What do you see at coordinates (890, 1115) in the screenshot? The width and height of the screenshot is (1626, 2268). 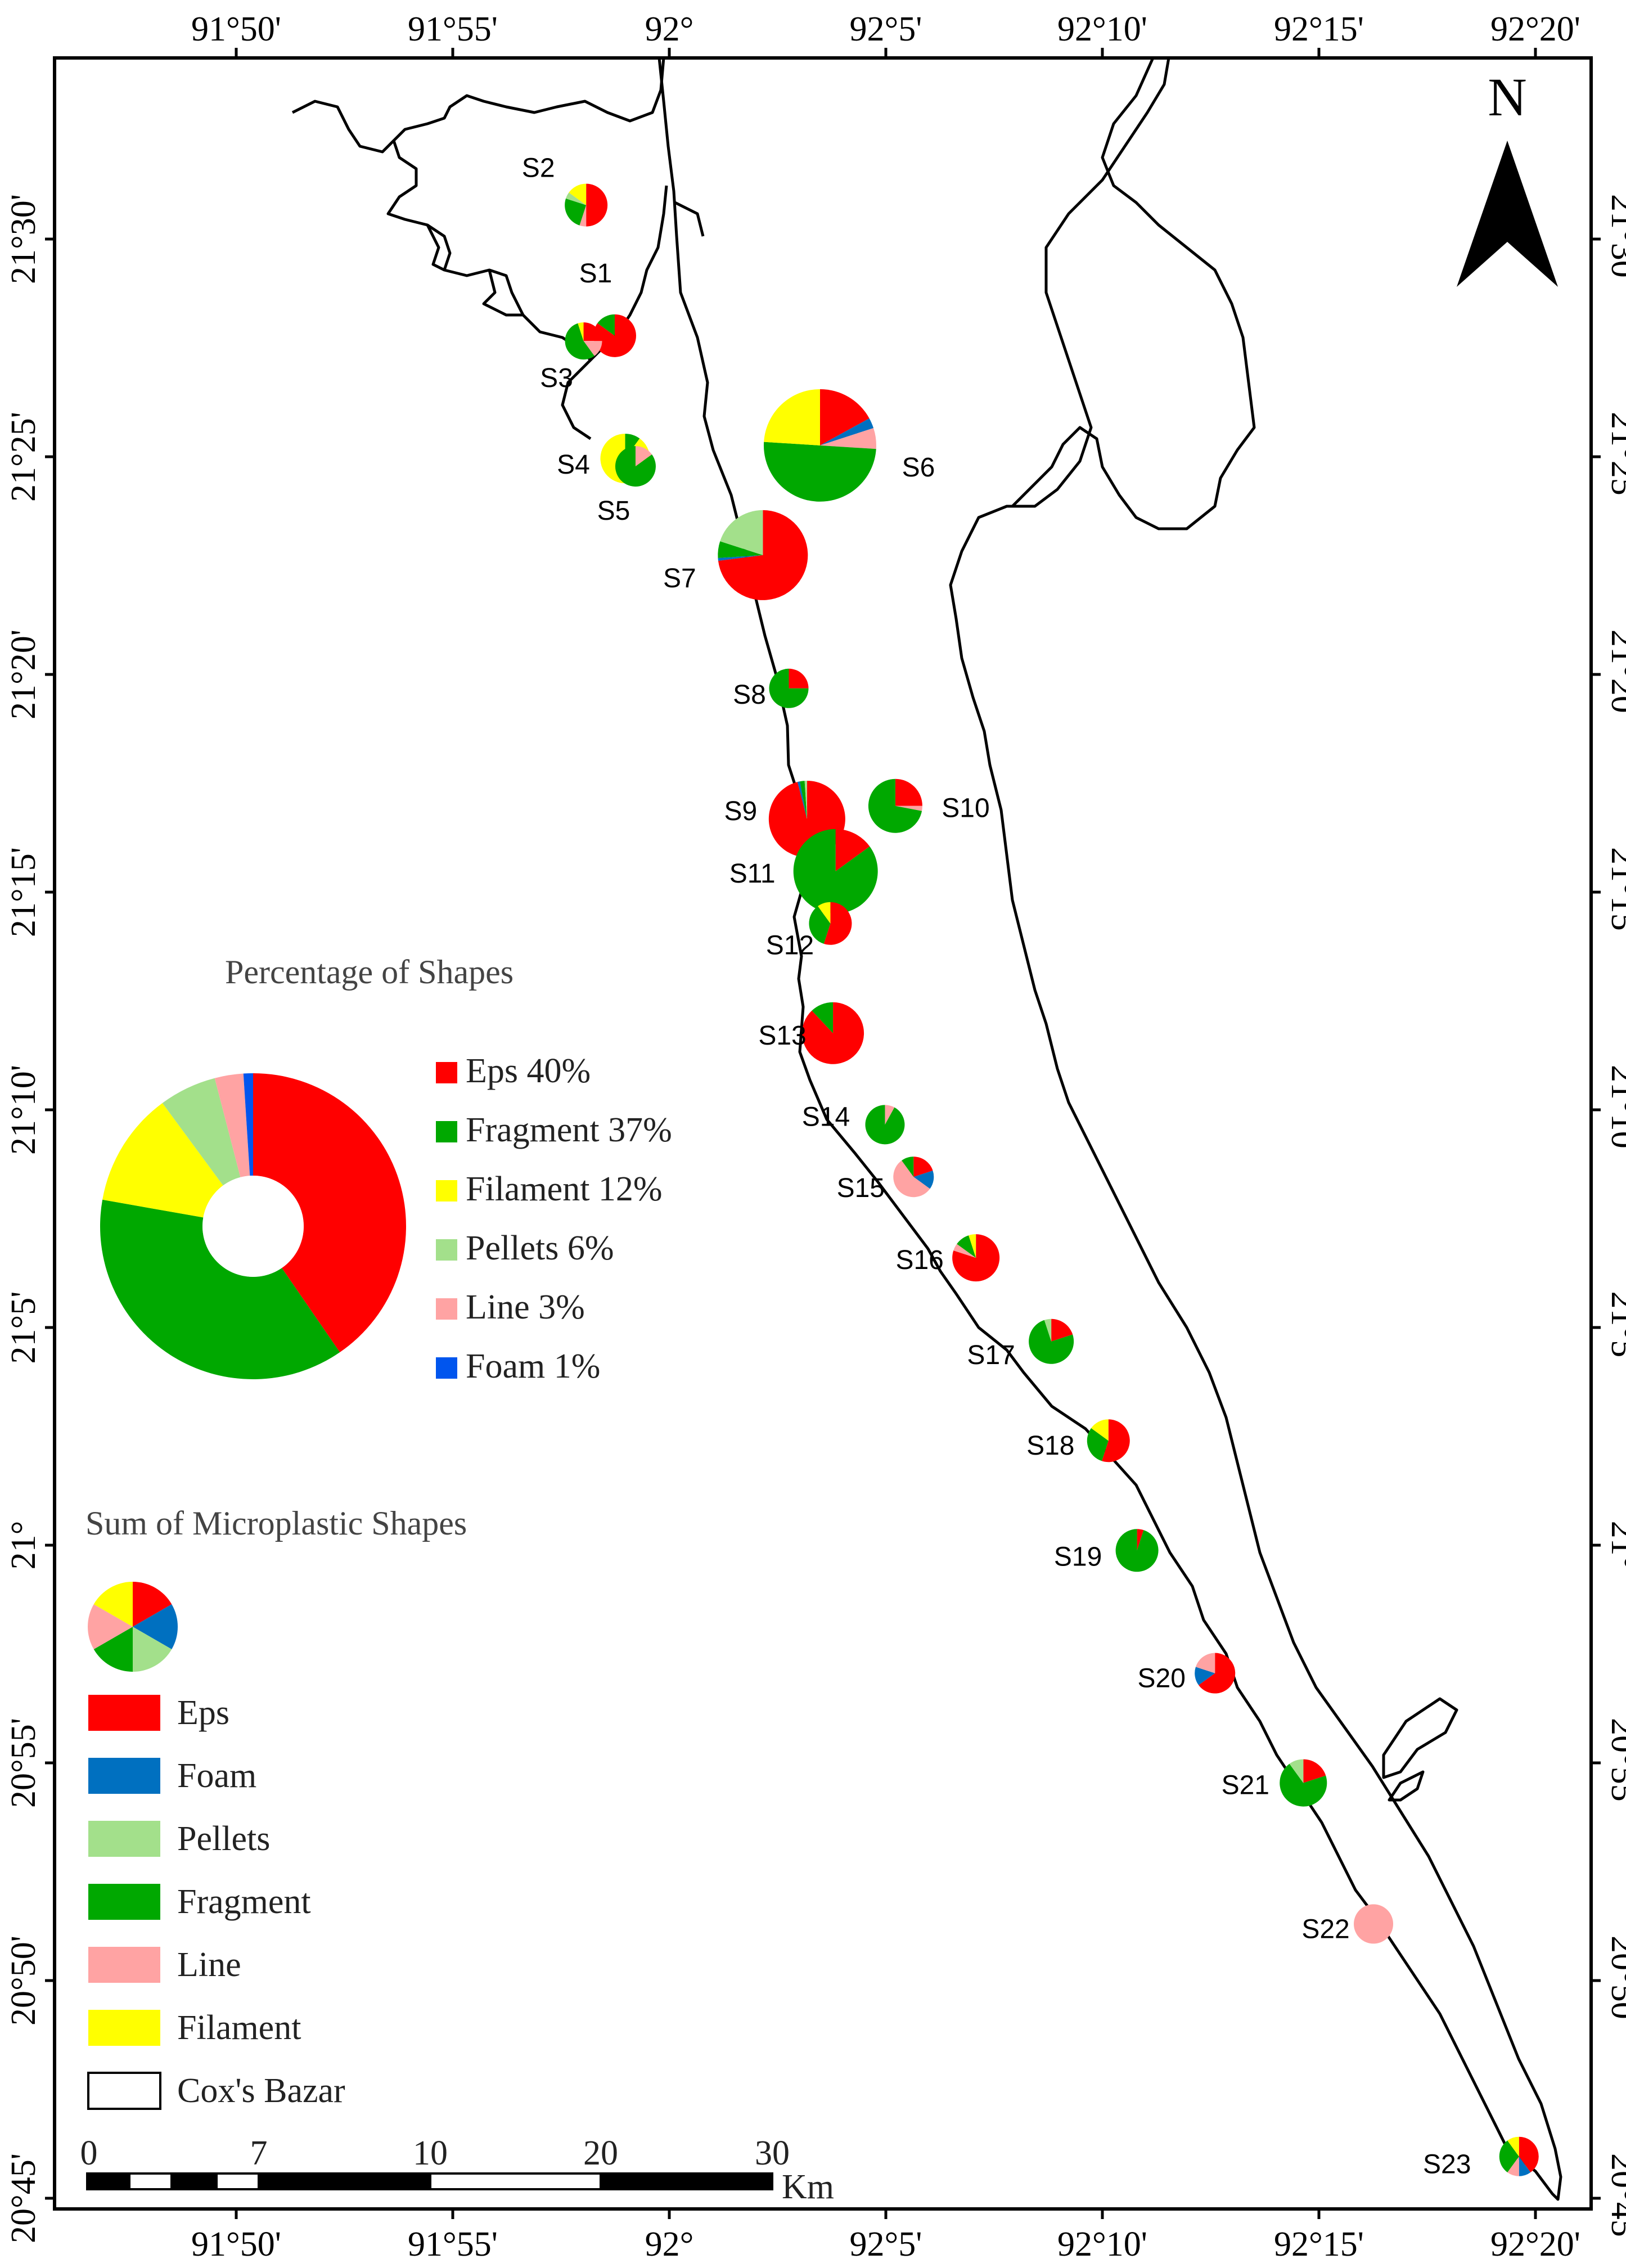 I see `site-s14-line-slice` at bounding box center [890, 1115].